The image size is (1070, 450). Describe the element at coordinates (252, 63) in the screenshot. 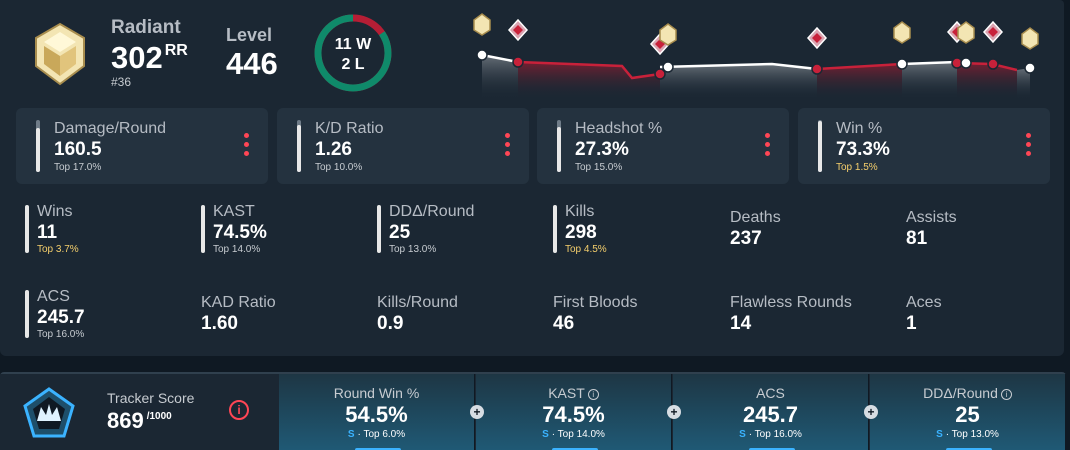

I see `level-value: 446` at that location.